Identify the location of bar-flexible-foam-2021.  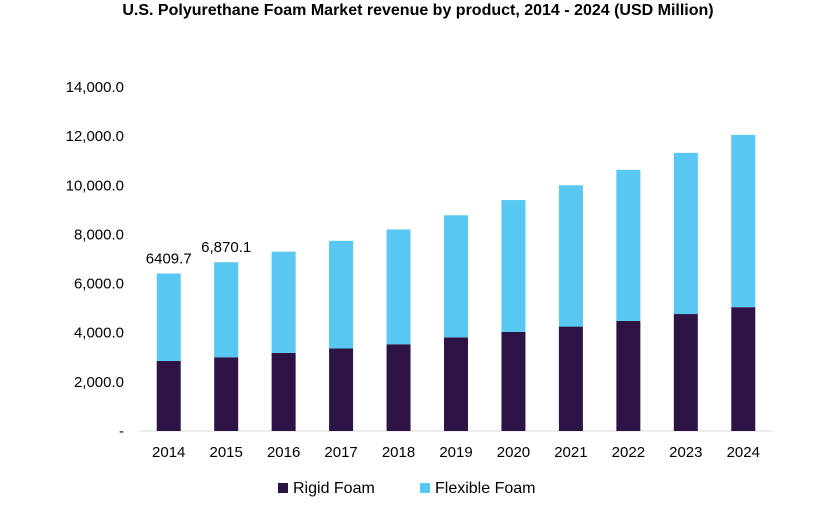
(570, 256).